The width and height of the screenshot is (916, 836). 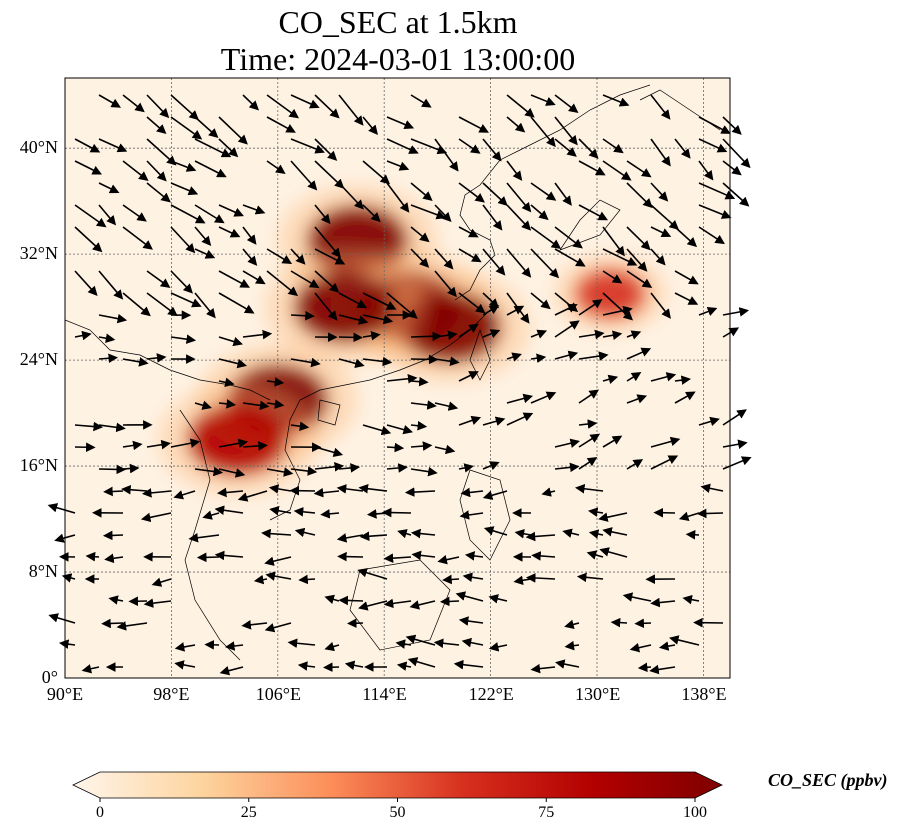 What do you see at coordinates (398, 59) in the screenshot?
I see `plot-title-line2: Time: 2024-03-01 13:00:00` at bounding box center [398, 59].